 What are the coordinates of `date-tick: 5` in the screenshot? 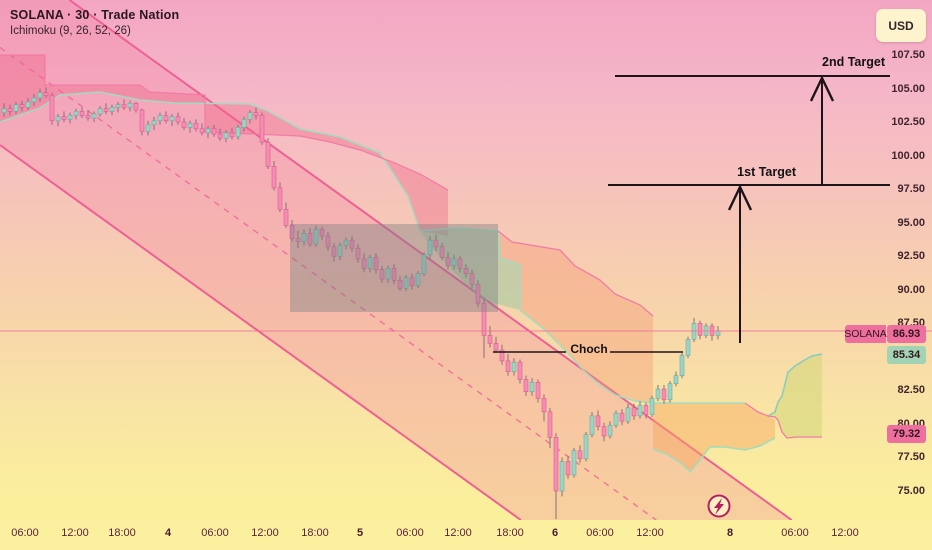 It's located at (360, 533).